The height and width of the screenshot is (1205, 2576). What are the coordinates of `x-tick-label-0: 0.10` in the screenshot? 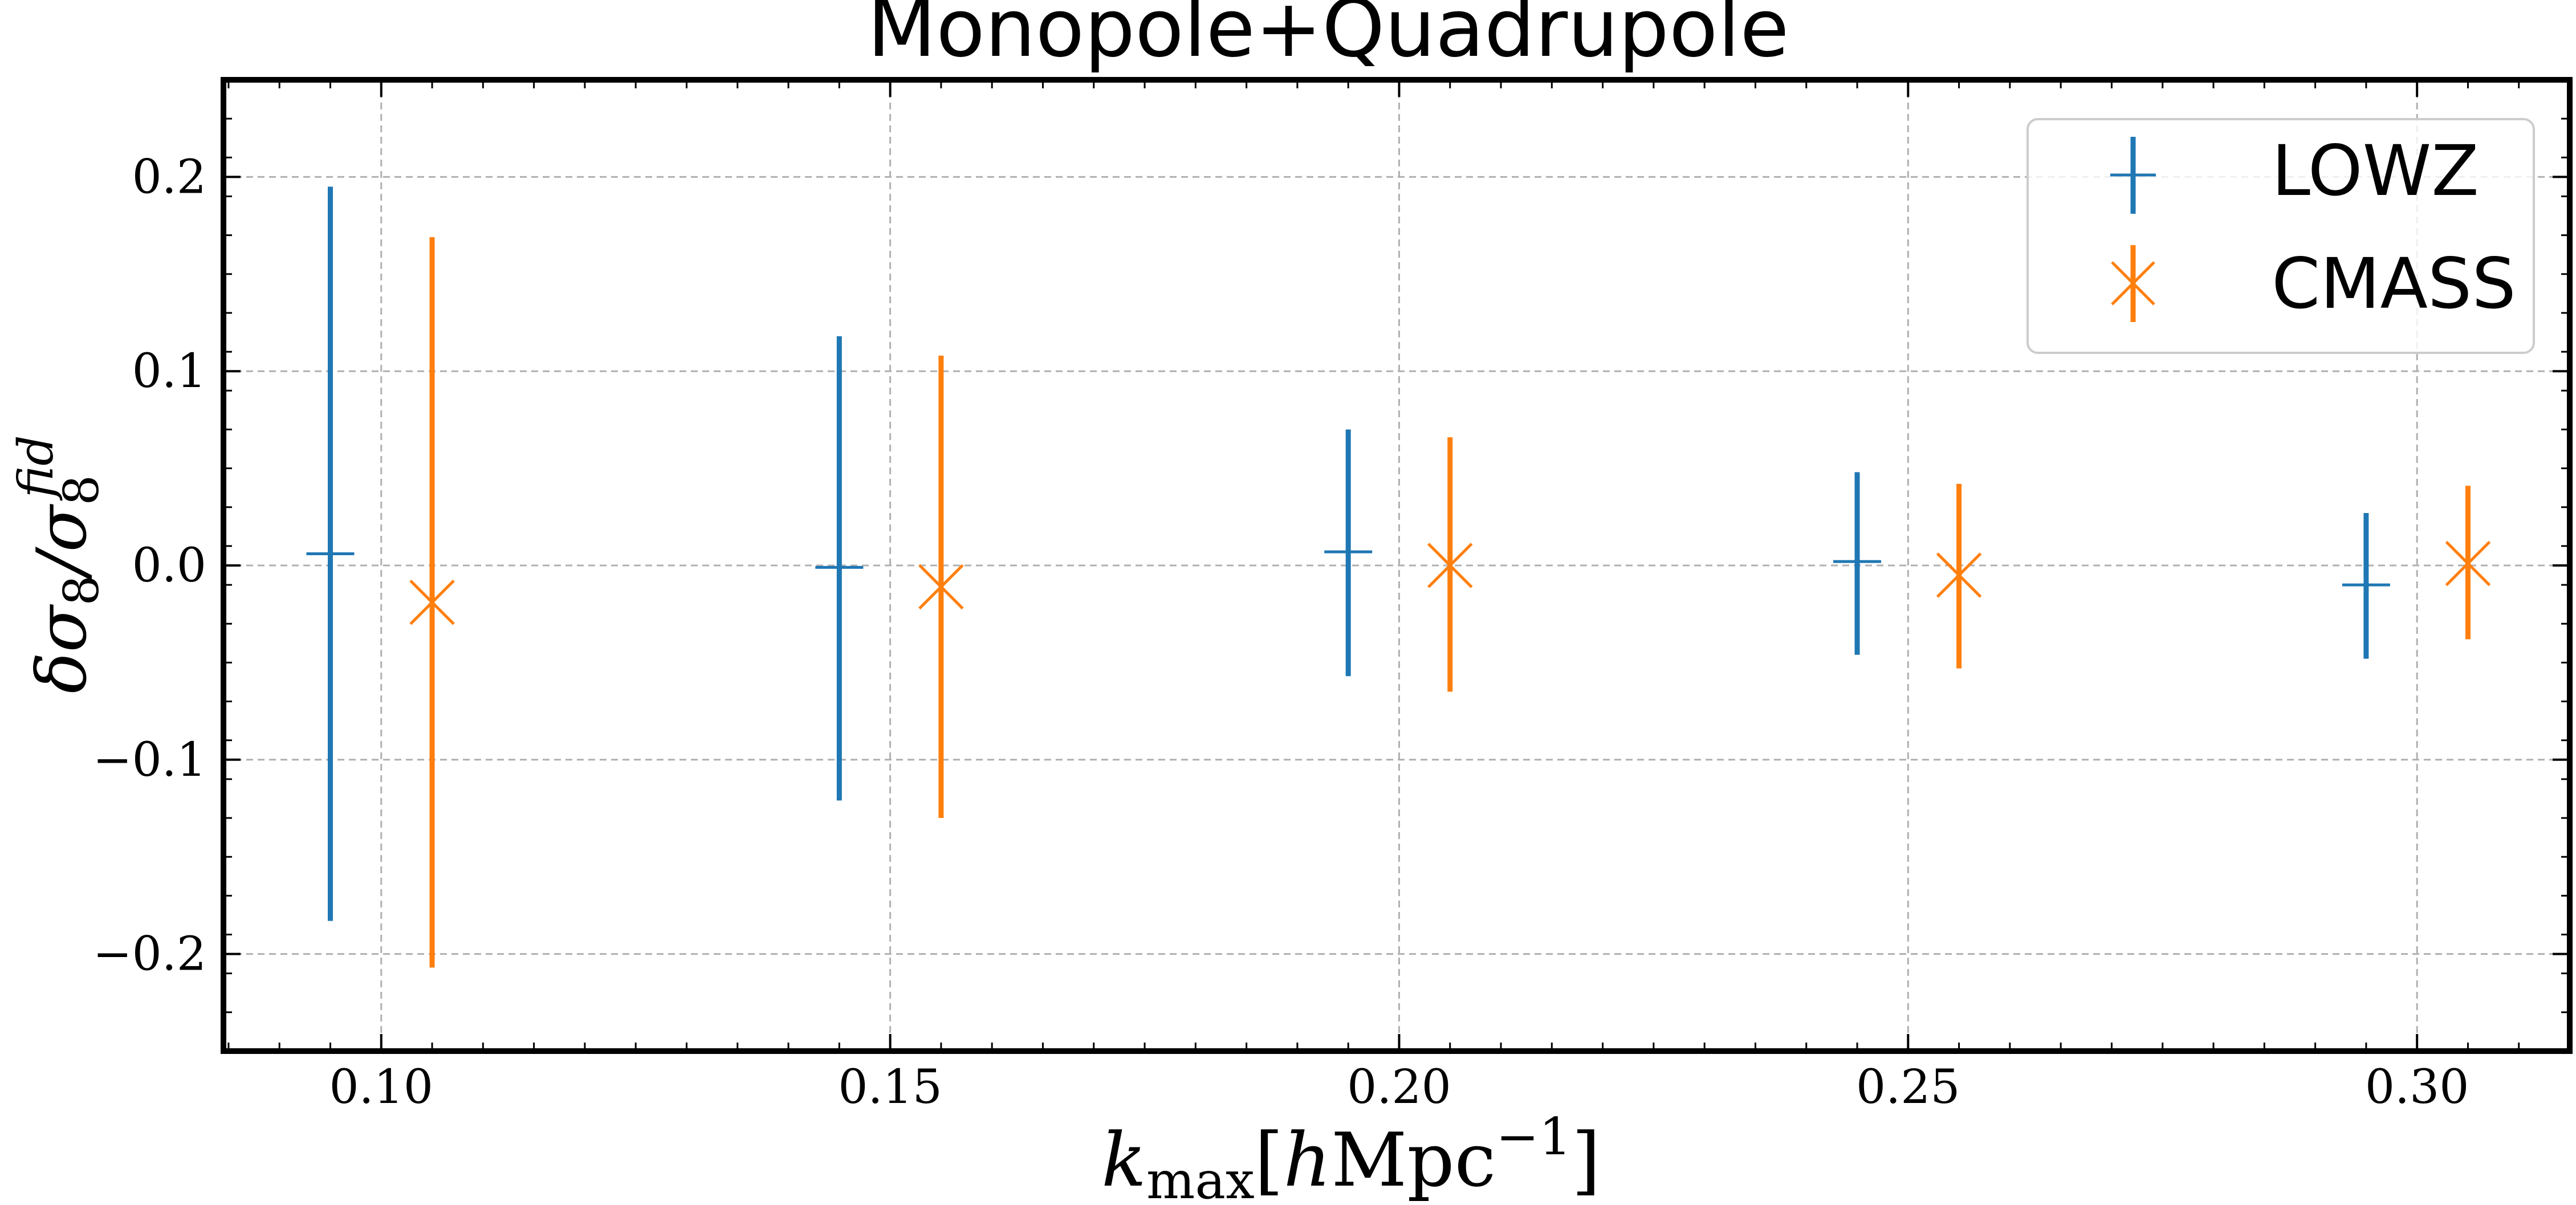 It's located at (381, 1087).